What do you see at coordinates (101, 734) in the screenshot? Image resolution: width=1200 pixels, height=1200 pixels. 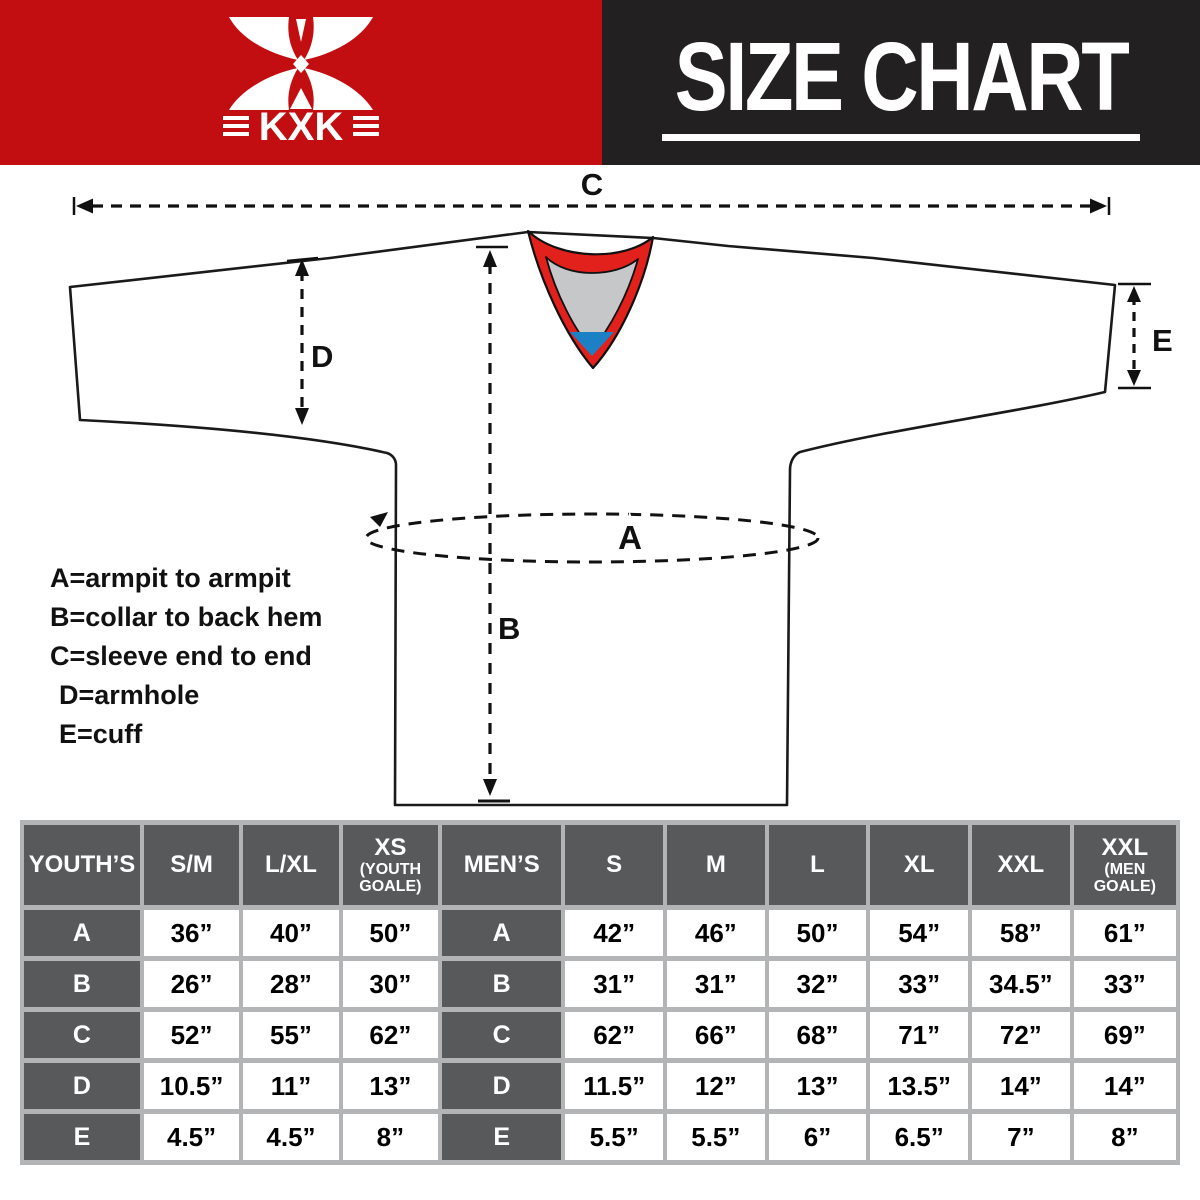 I see `legend-line-e: E=cuff` at bounding box center [101, 734].